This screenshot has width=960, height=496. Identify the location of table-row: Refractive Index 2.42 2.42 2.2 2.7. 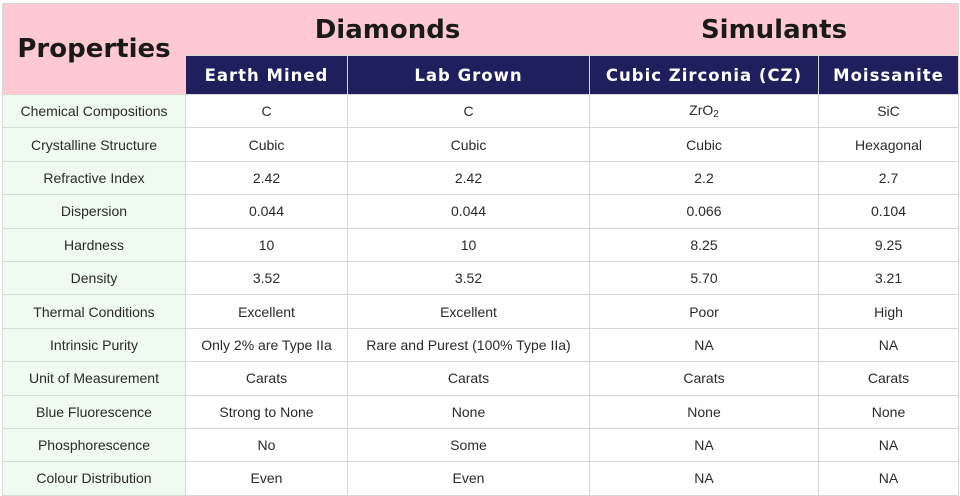
(480, 178).